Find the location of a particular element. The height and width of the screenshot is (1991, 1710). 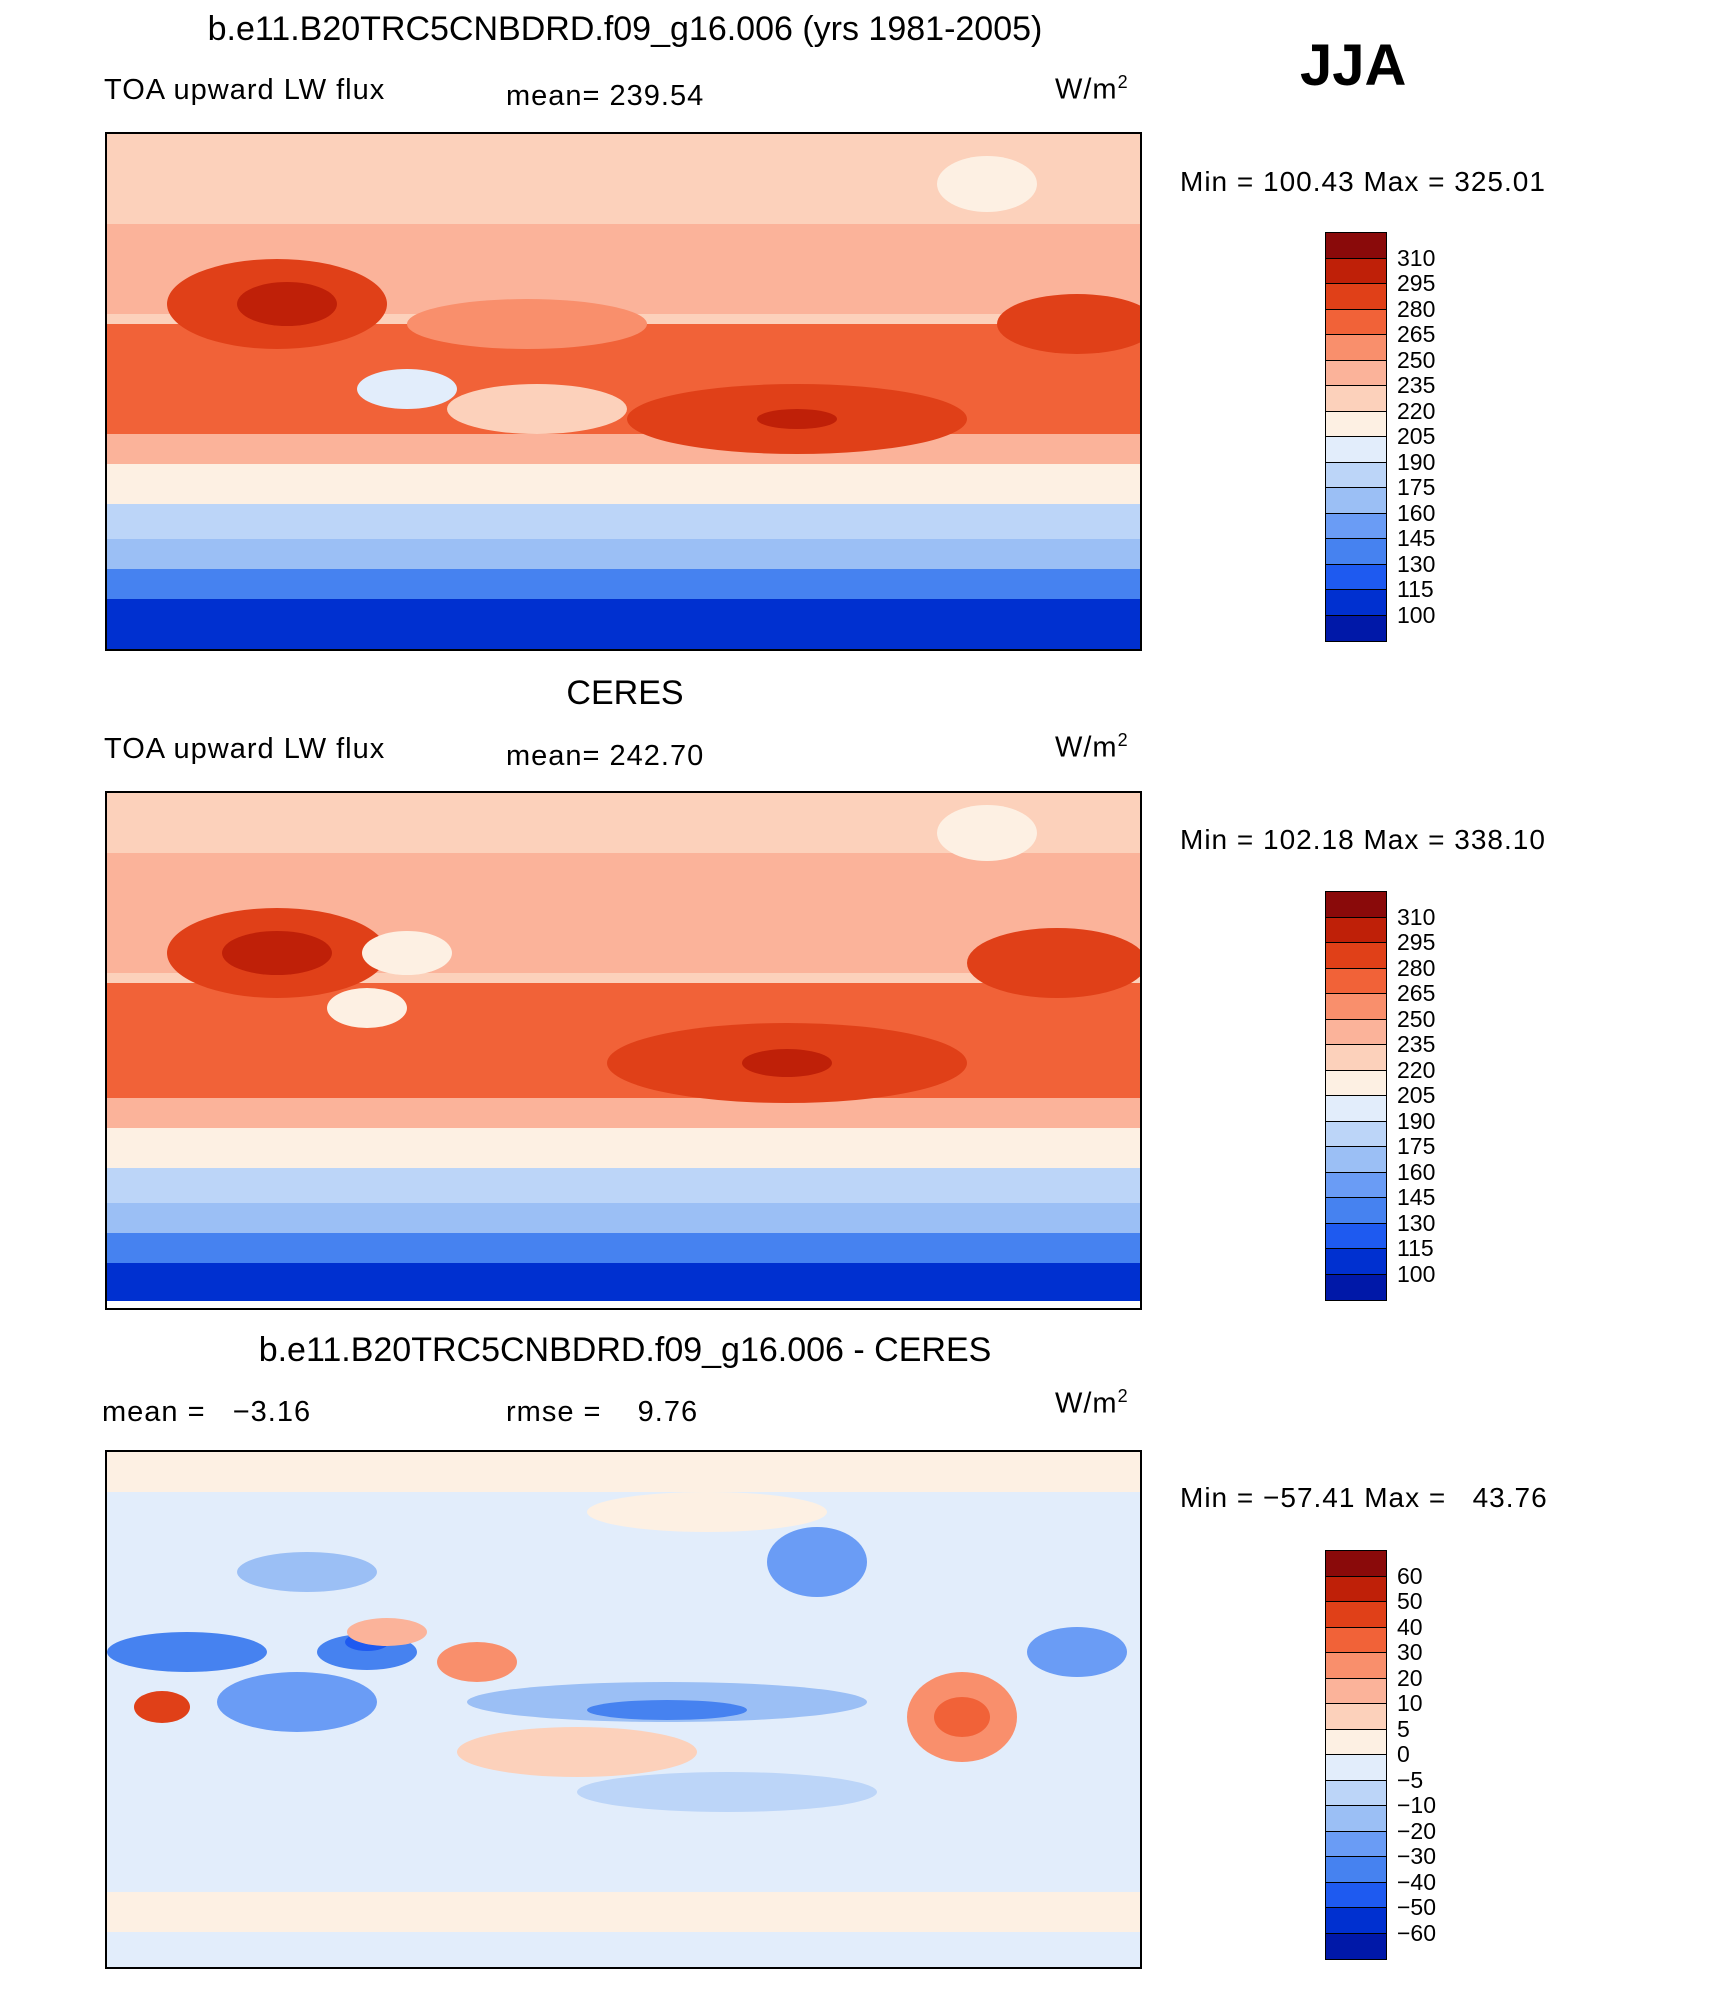

colorbar-tick-label: −20 is located at coordinates (1417, 1830).